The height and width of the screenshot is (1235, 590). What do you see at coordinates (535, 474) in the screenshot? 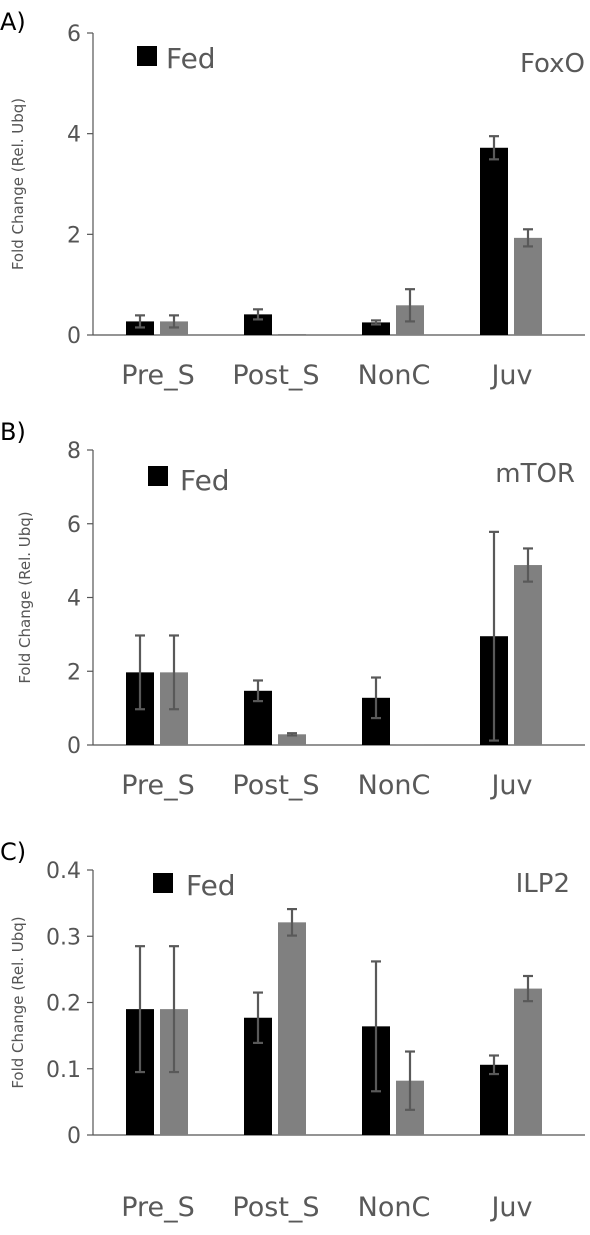
I see `chart-title: mTOR` at bounding box center [535, 474].